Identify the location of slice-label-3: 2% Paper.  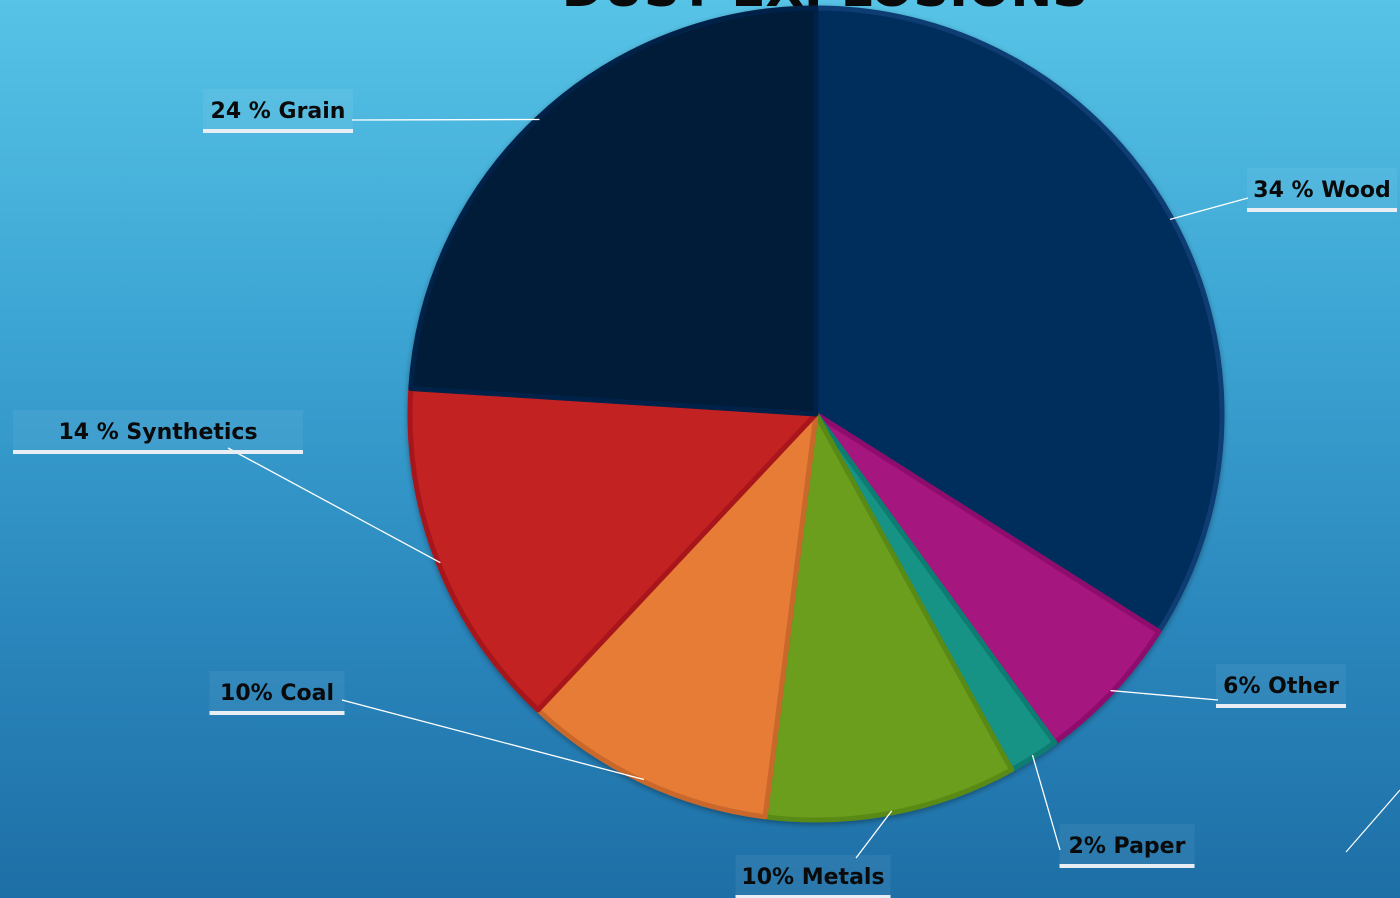
(1127, 846).